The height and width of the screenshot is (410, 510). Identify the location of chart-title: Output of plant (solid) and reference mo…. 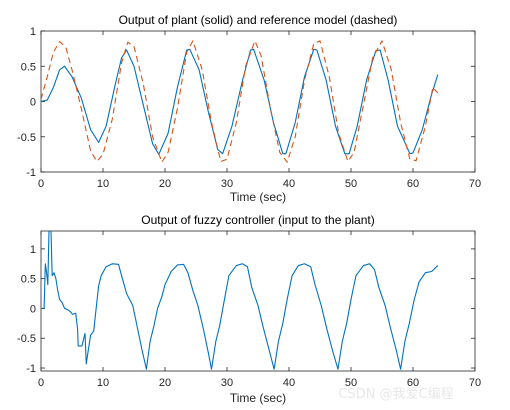
(258, 20).